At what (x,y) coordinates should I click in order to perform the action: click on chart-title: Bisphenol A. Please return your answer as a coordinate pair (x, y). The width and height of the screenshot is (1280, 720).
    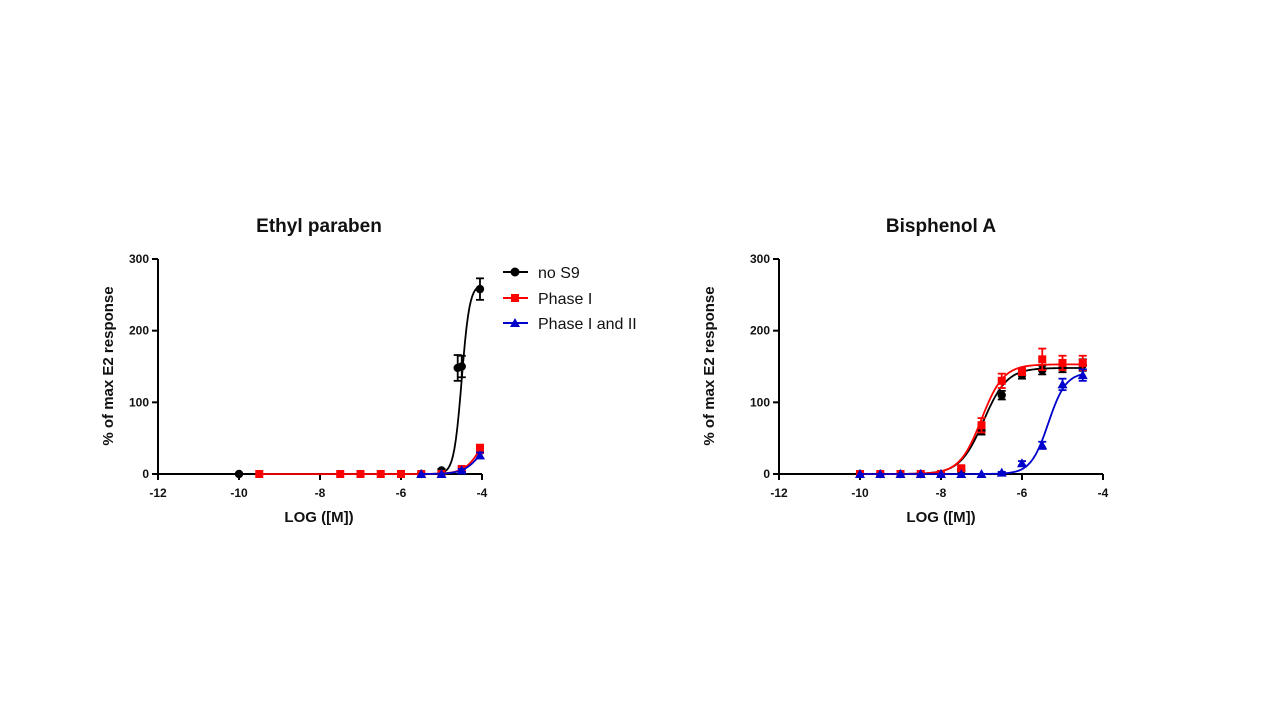
    Looking at the image, I should click on (941, 226).